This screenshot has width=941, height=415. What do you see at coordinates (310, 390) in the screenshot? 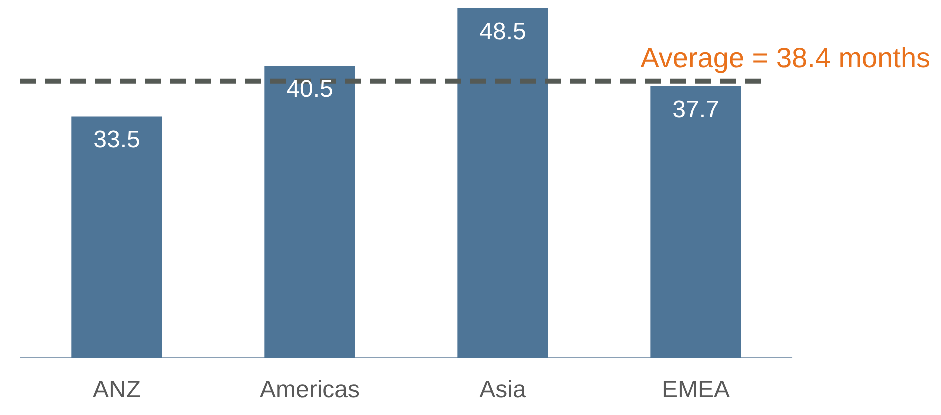
I see `x-tick-label: Americas` at bounding box center [310, 390].